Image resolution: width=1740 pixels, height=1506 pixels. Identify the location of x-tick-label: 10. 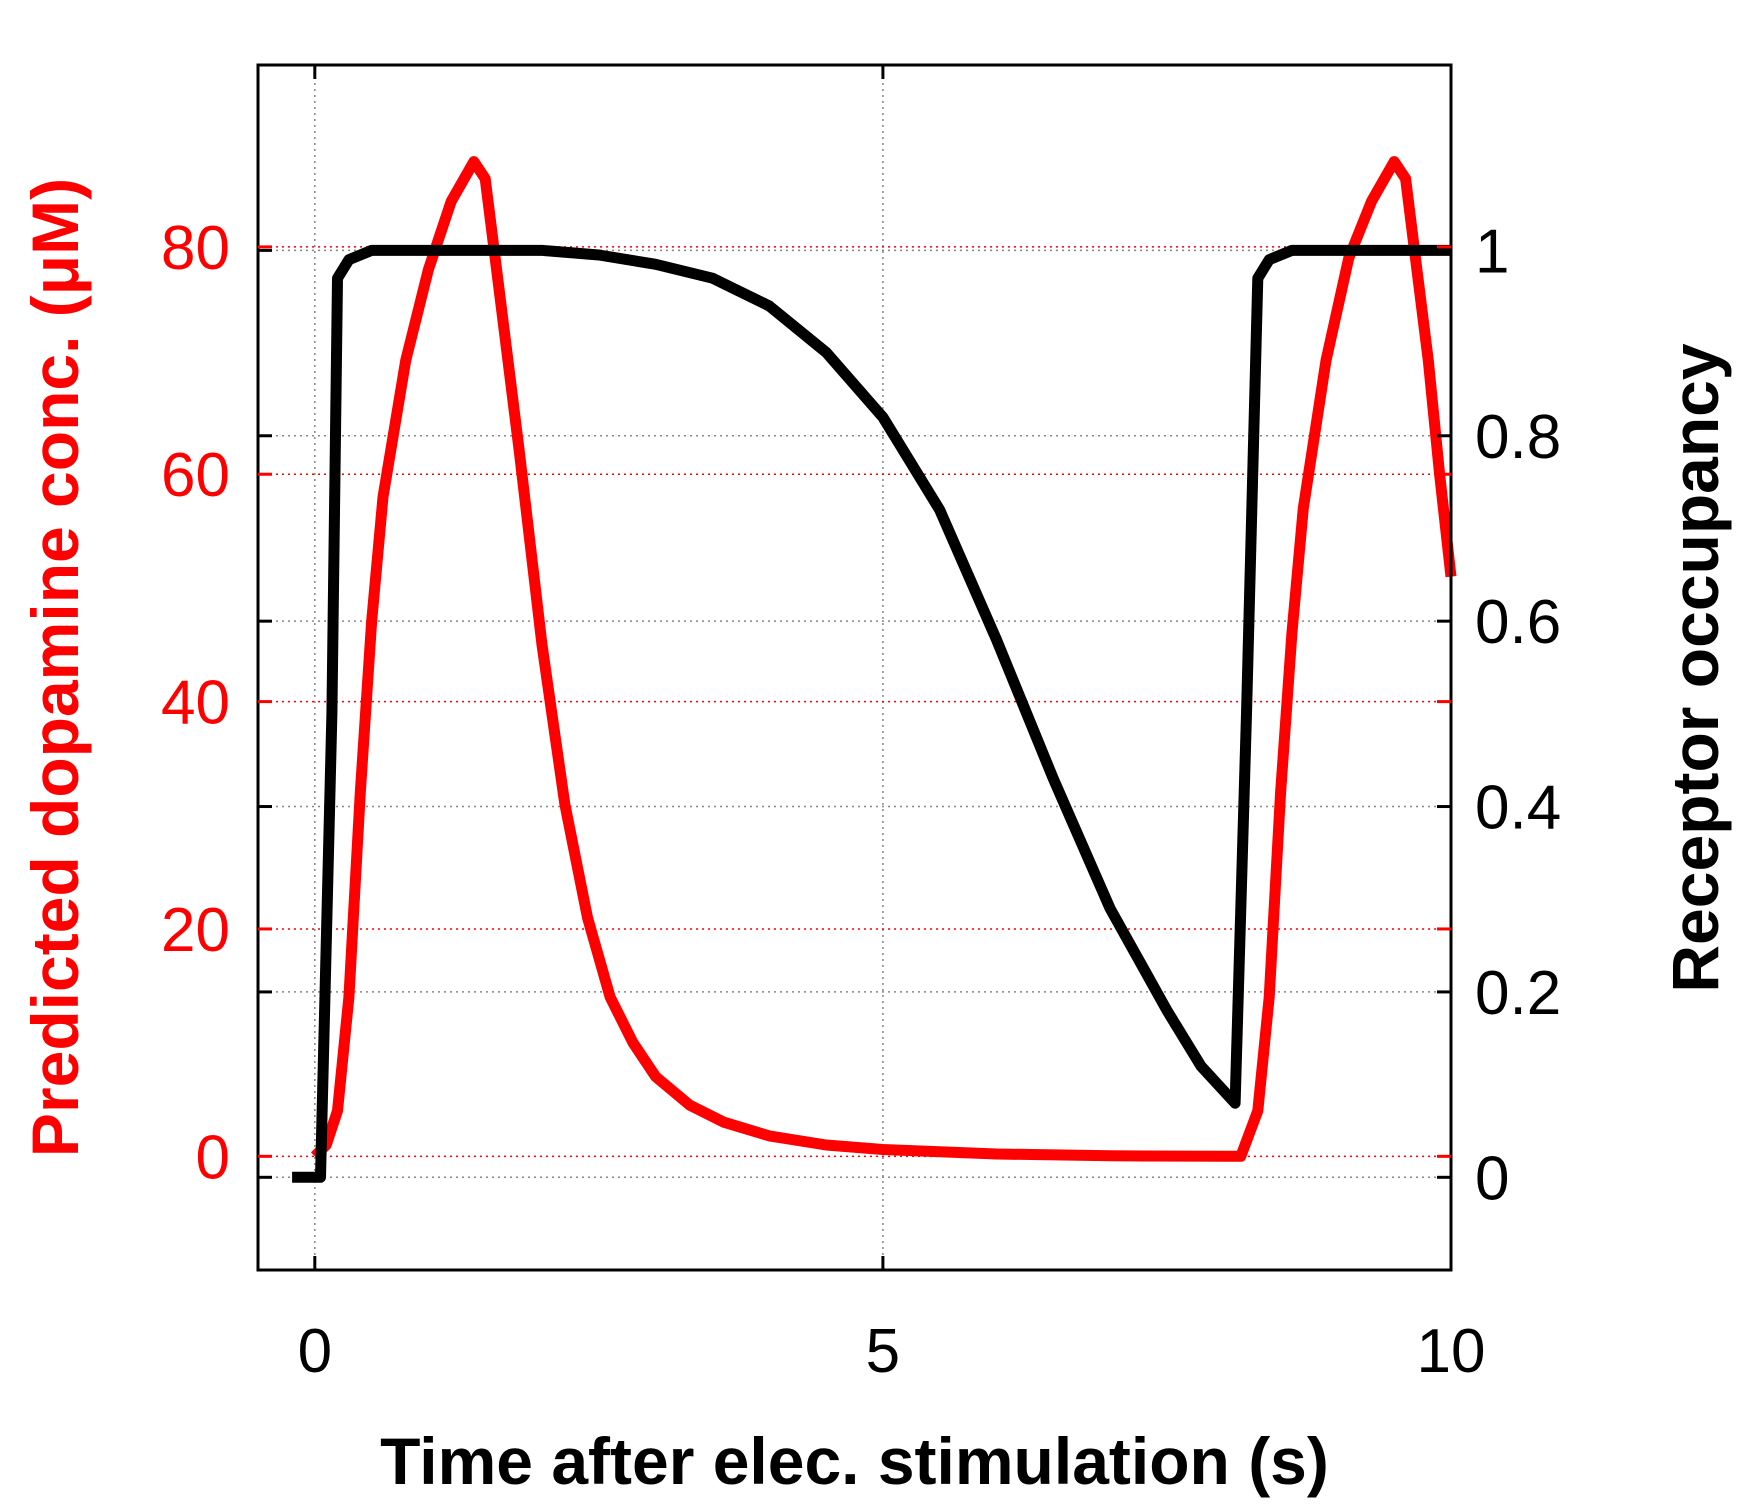
(1451, 1351).